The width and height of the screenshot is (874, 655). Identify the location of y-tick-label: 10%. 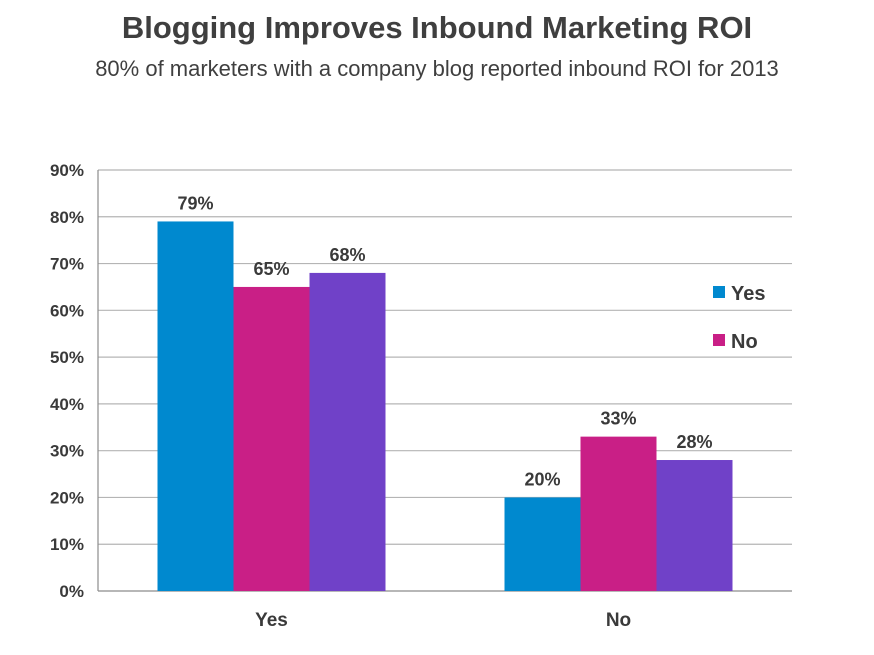
(67, 544).